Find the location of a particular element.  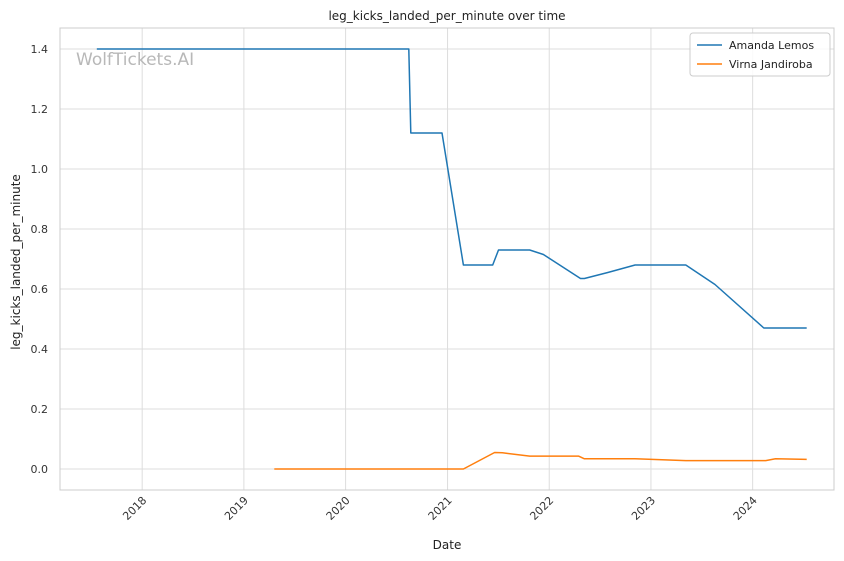

x-axis-title: Date is located at coordinates (447, 545).